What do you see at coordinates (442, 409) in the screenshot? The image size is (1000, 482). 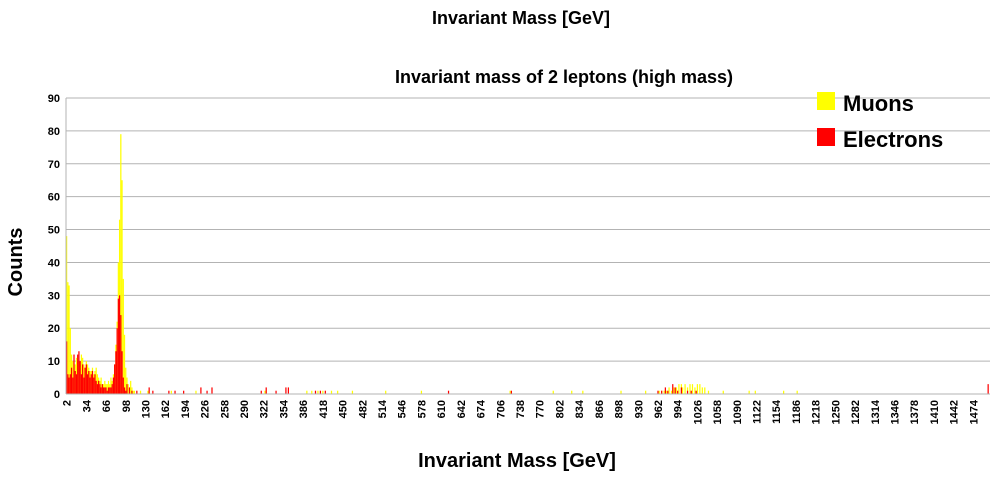 I see `x-tick-label: 610` at bounding box center [442, 409].